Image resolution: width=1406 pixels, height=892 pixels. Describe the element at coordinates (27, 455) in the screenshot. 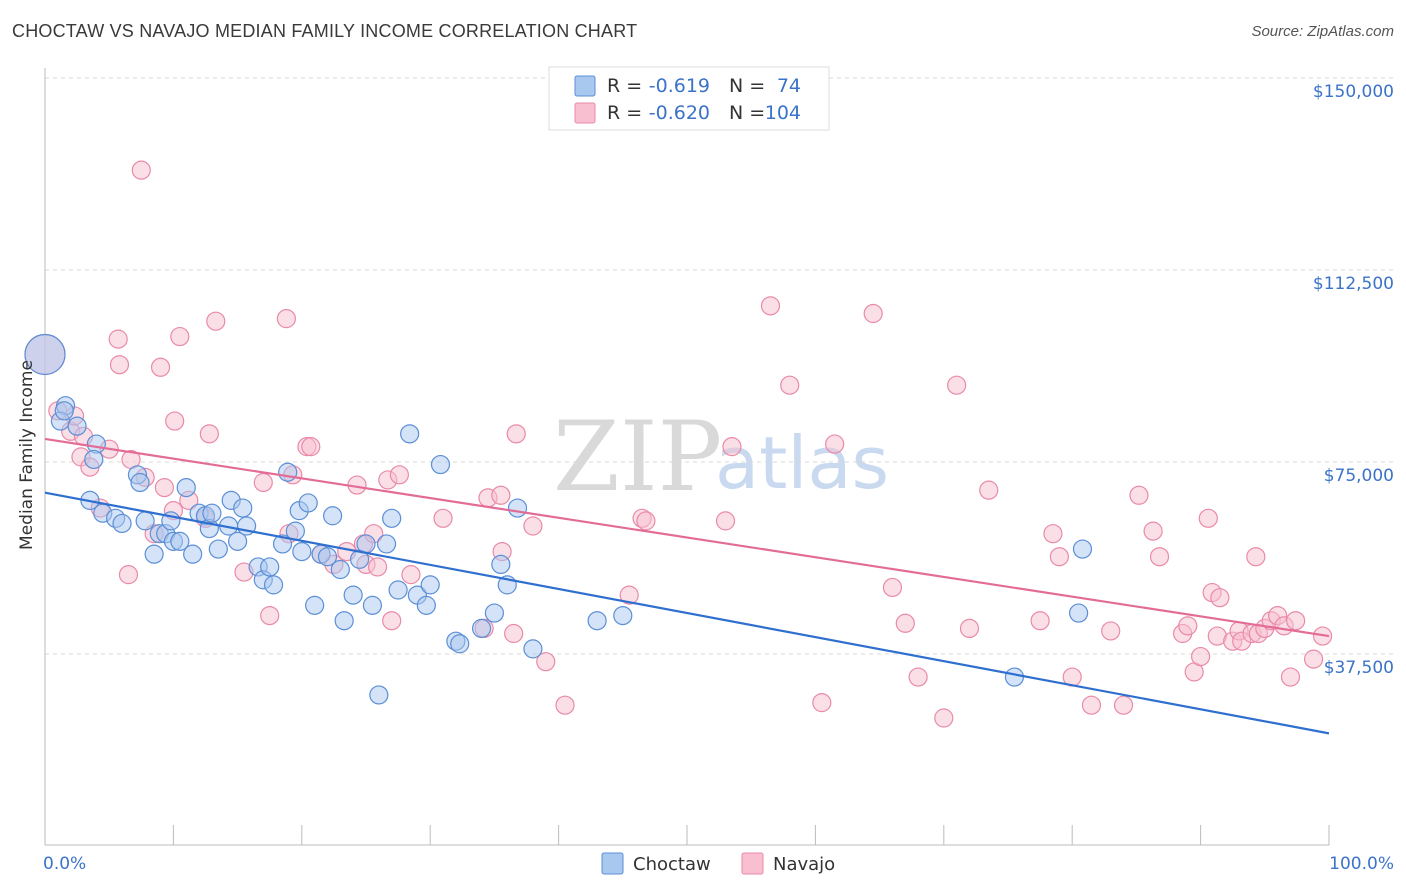

I see `y-axis-title: Median Family Income` at that location.